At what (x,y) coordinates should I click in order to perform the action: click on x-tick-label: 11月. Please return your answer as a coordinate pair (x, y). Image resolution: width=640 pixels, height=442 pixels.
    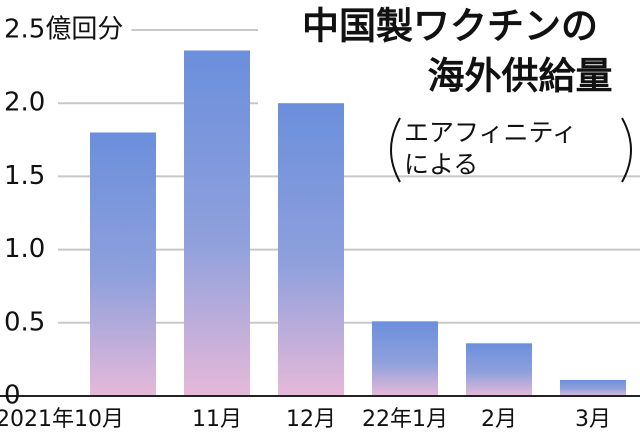
    Looking at the image, I should click on (217, 419).